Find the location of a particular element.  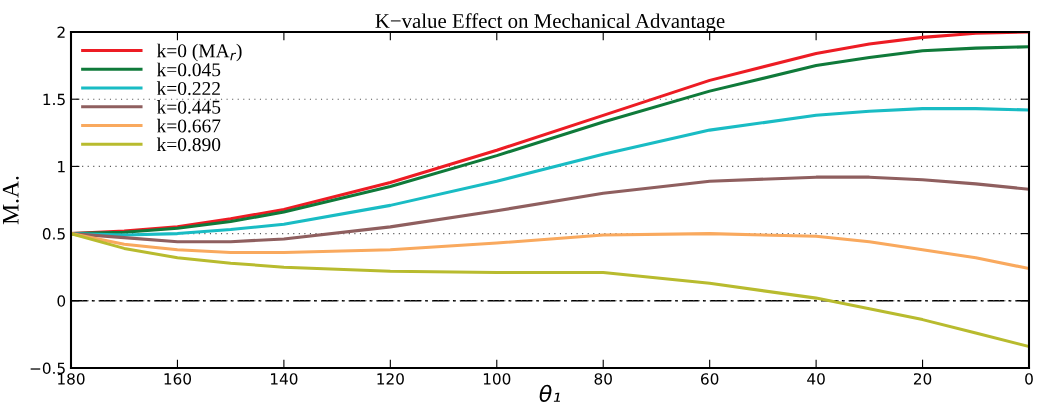

x-tick-label: 0 is located at coordinates (1029, 379).